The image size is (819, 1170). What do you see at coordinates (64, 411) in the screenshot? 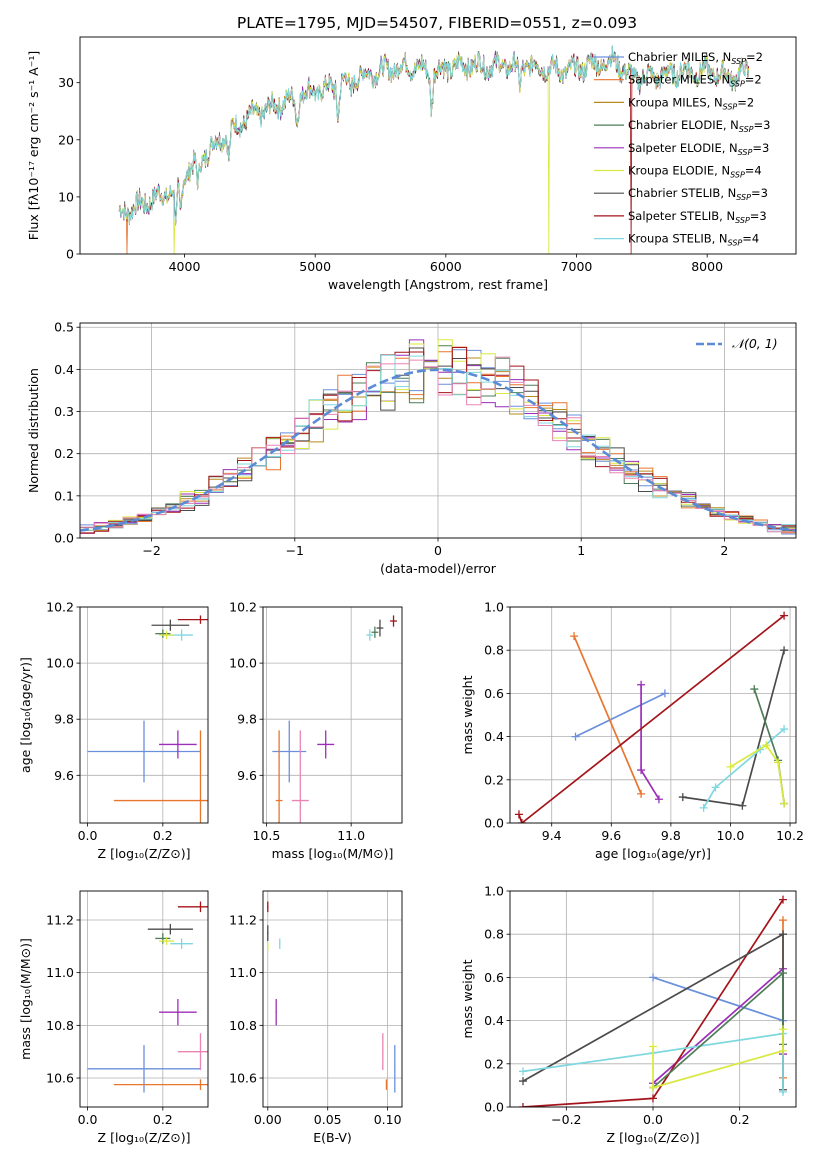
I see `y-tick-label: 0.3` at bounding box center [64, 411].